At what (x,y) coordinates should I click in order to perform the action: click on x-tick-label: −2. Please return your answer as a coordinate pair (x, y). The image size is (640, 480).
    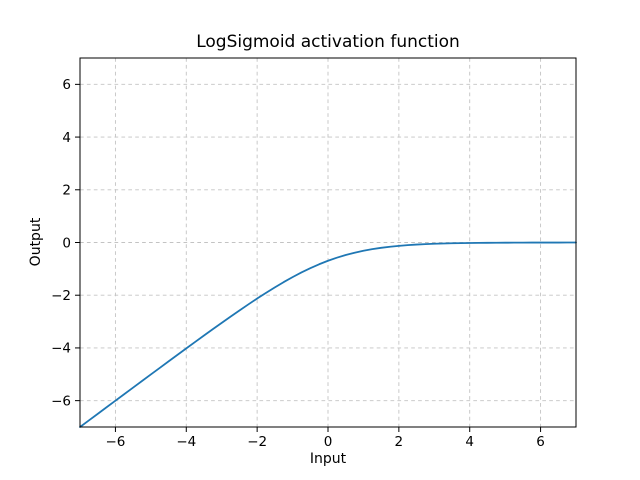
    Looking at the image, I should click on (257, 442).